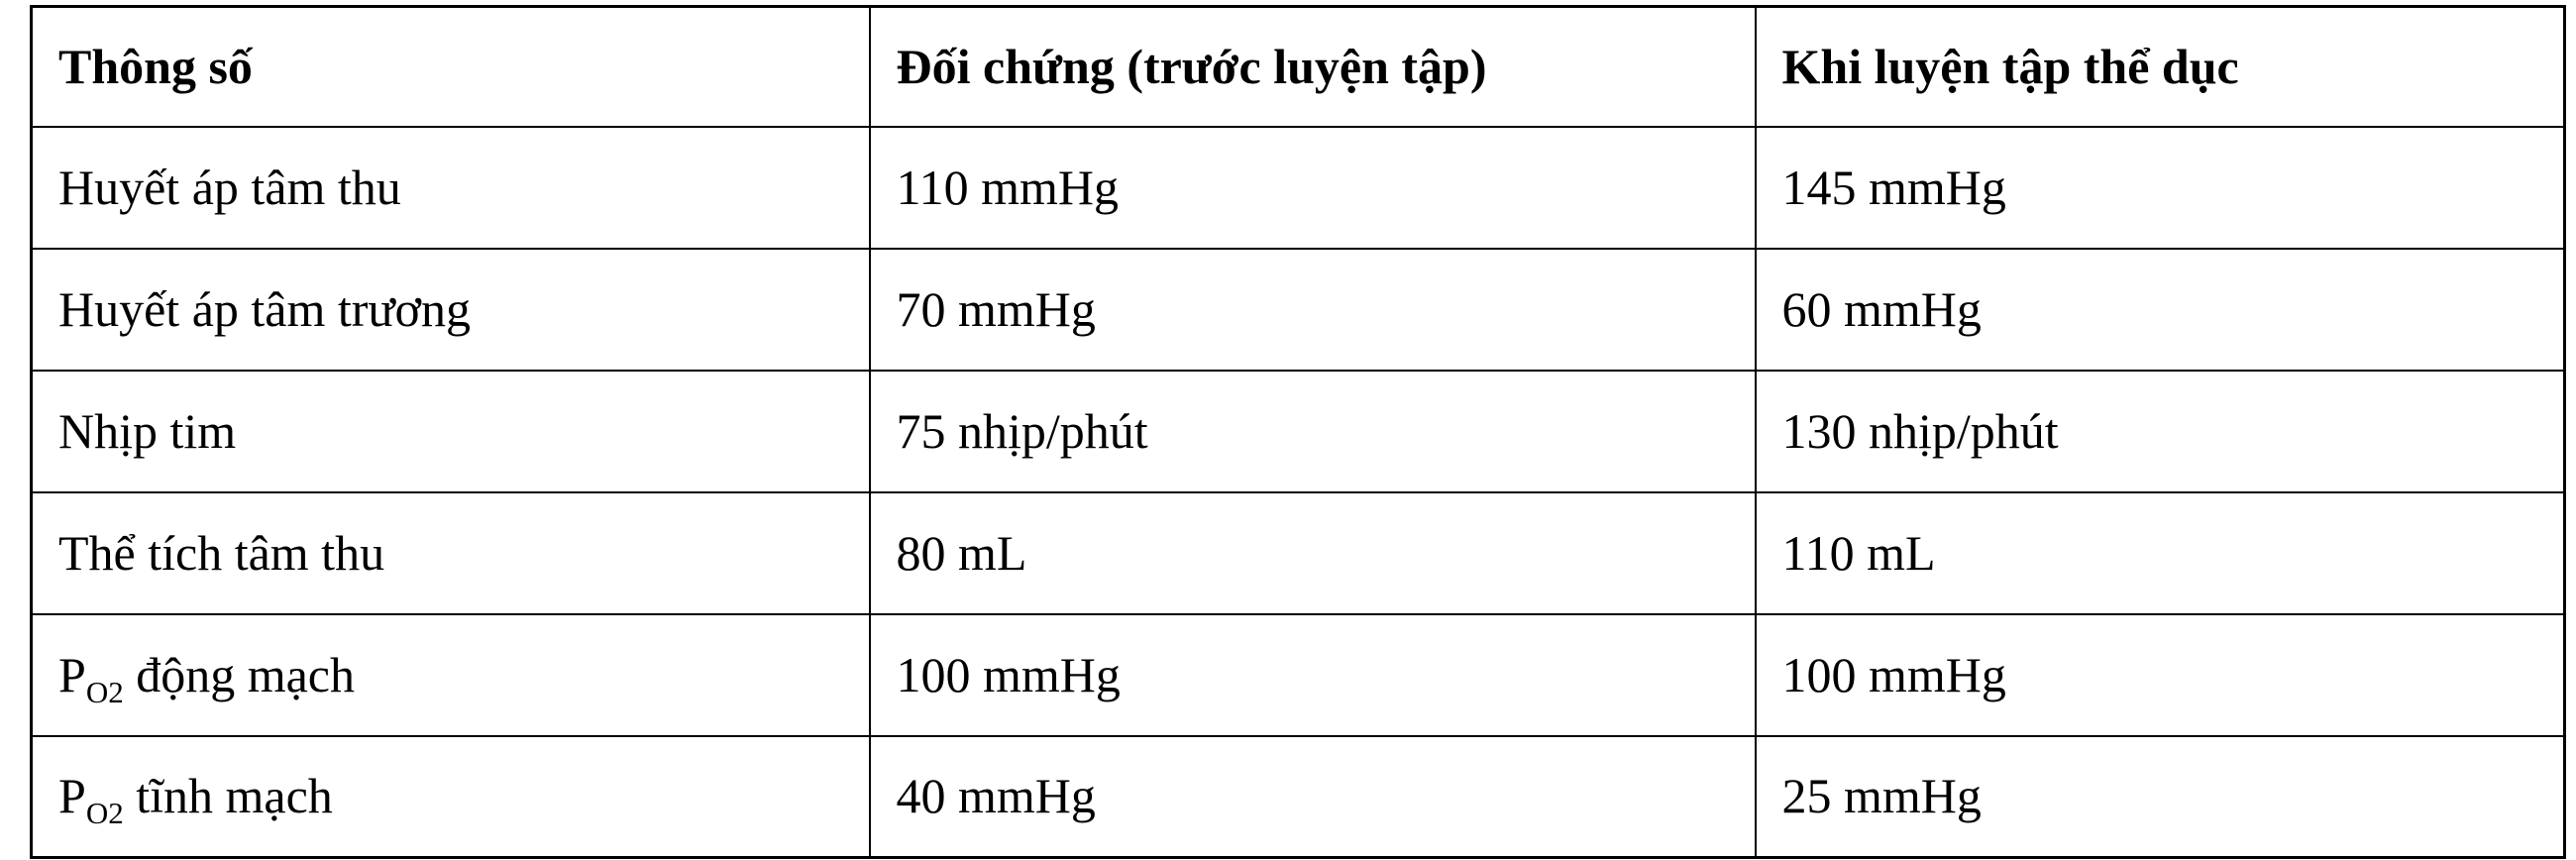  What do you see at coordinates (450, 66) in the screenshot?
I see `column-header-parameter: Thông số` at bounding box center [450, 66].